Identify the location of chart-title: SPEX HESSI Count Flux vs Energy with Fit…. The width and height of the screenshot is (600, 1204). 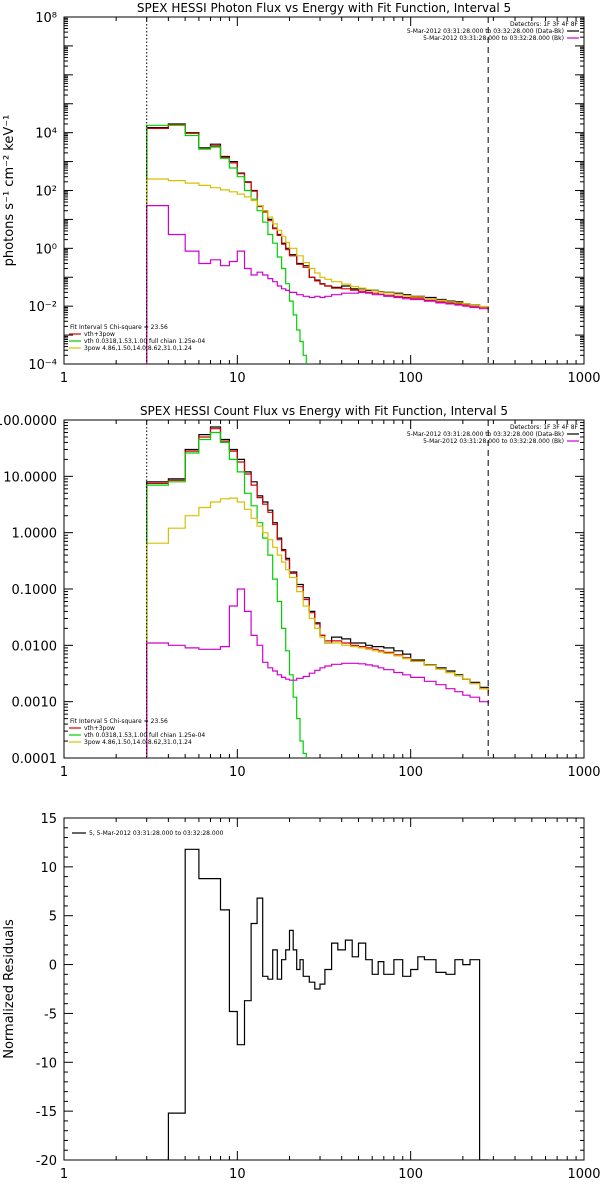
(324, 411).